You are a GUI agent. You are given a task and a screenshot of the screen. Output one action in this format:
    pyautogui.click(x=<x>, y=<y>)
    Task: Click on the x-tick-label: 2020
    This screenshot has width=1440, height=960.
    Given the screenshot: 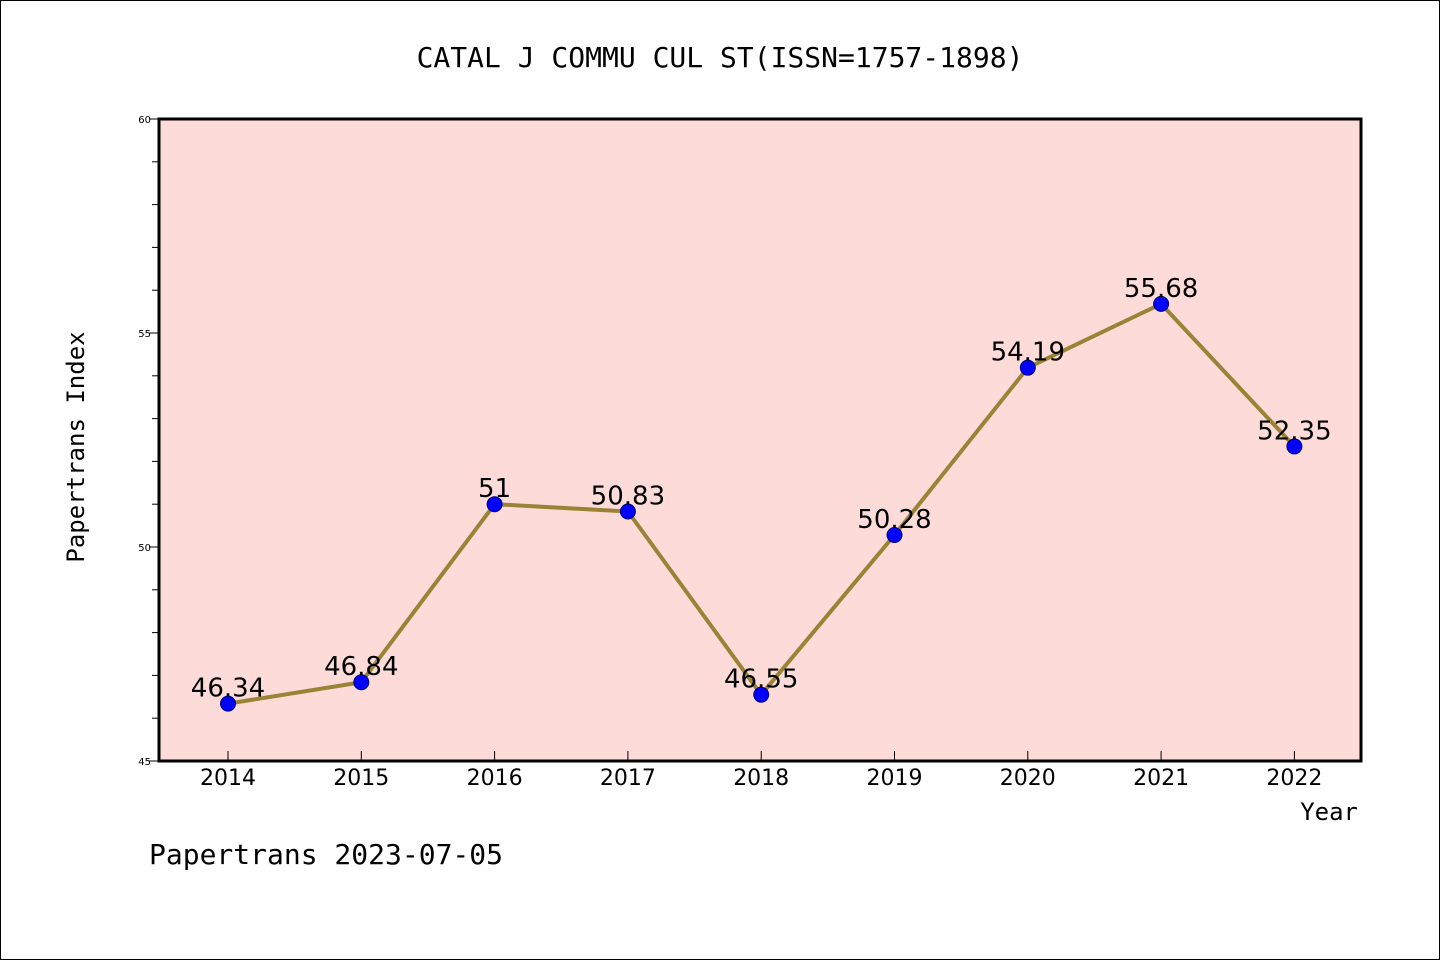 What is the action you would take?
    pyautogui.click(x=1028, y=778)
    